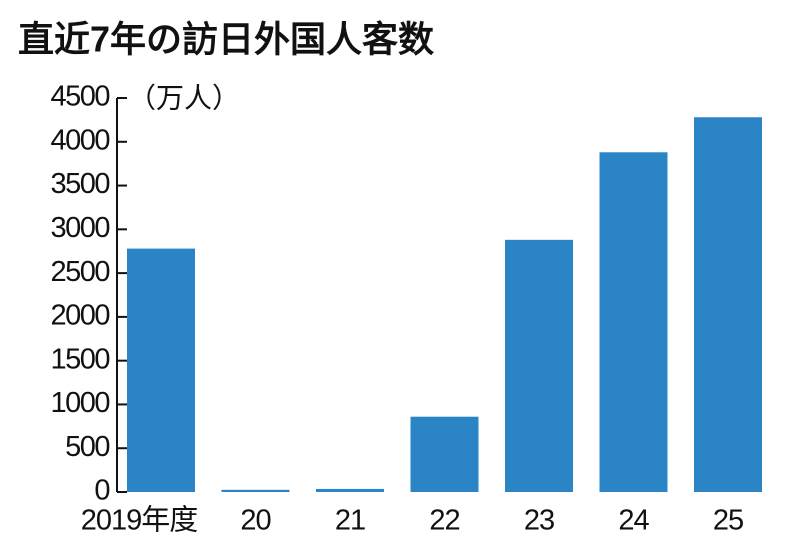 The image size is (800, 554). What do you see at coordinates (79, 140) in the screenshot?
I see `y-tick-label: 4000` at bounding box center [79, 140].